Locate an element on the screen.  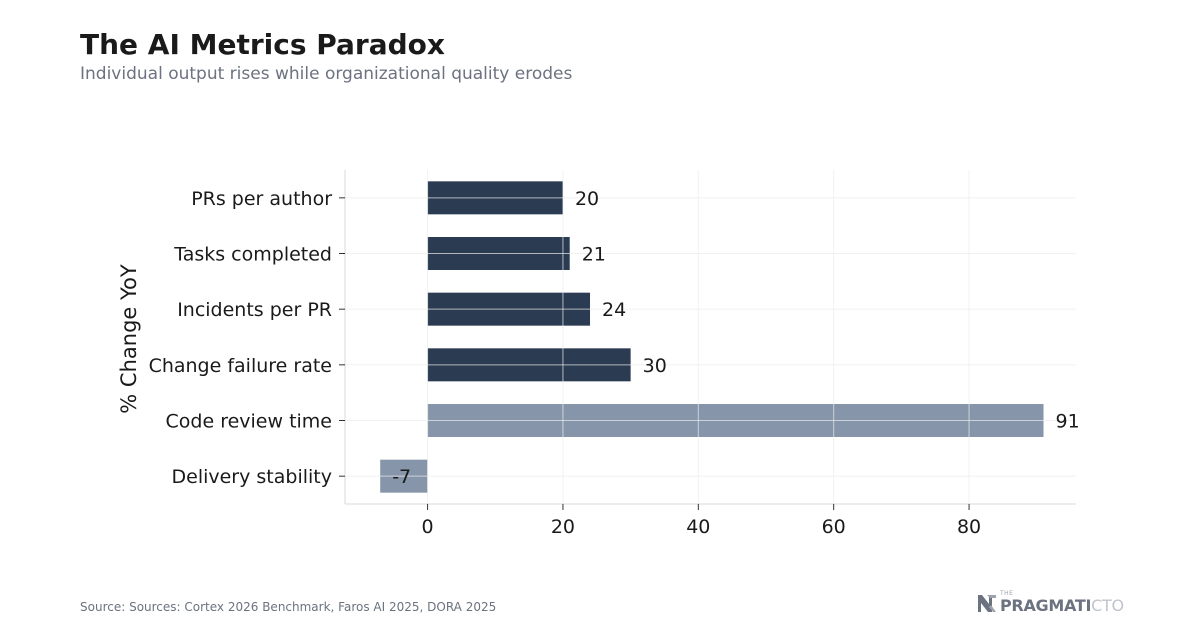
data-label: -7 is located at coordinates (401, 477).